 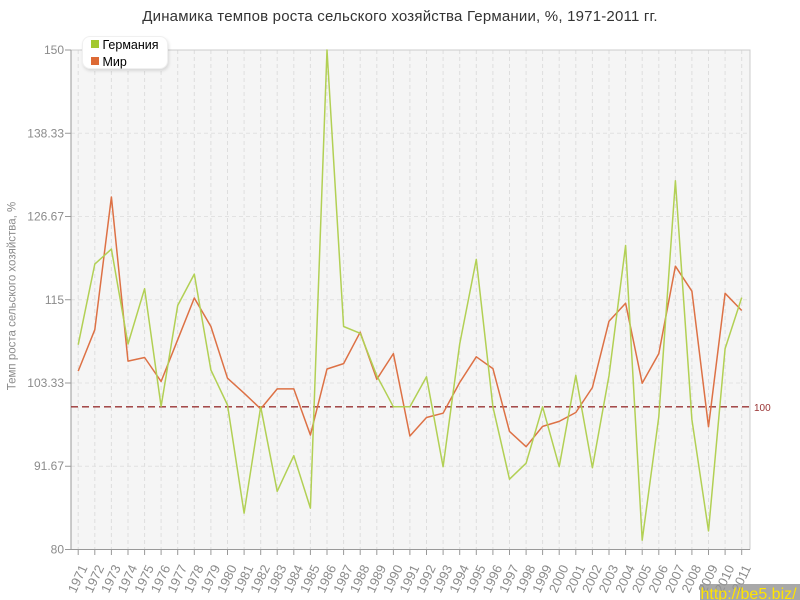 What do you see at coordinates (54, 50) in the screenshot?
I see `svg-text: 150` at bounding box center [54, 50].